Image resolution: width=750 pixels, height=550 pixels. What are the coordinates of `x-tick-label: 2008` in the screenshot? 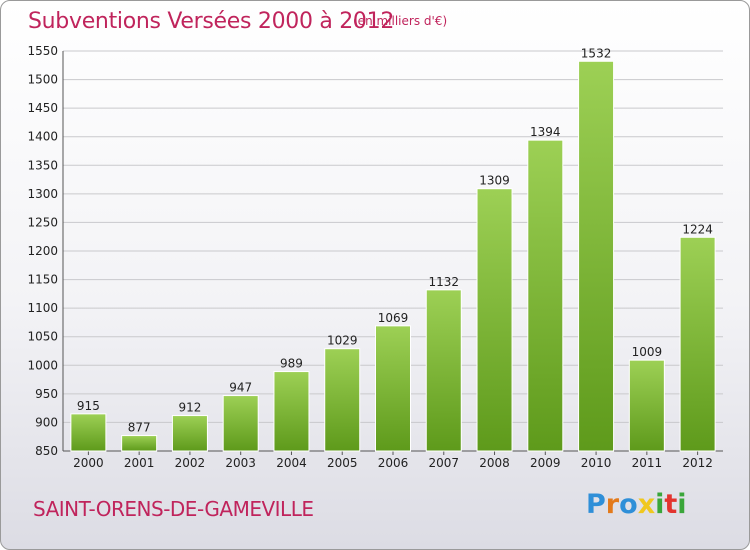 It's located at (494, 463).